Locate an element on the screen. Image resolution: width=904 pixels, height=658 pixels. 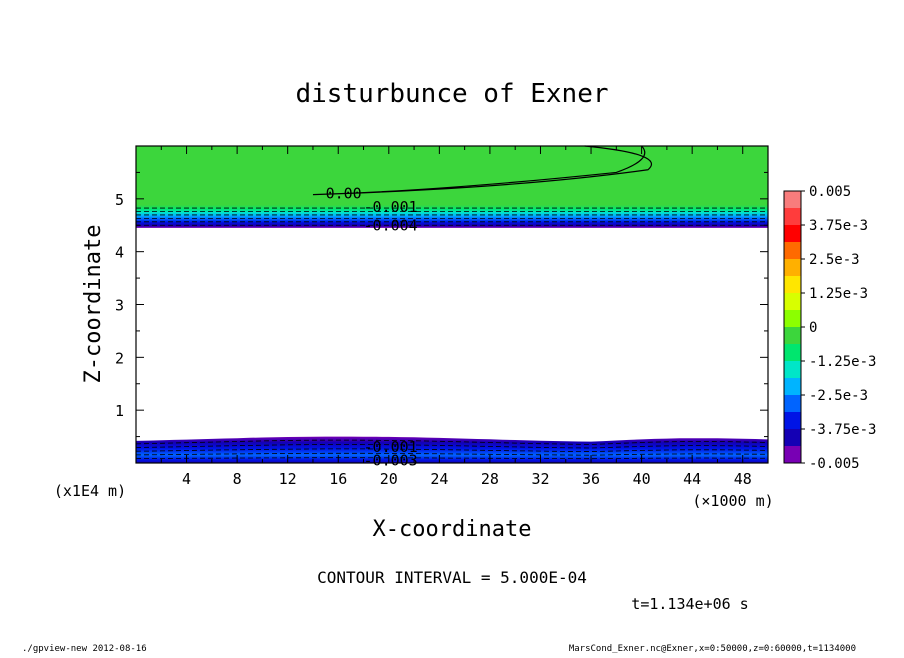
x-tick-label: 40 is located at coordinates (642, 479).